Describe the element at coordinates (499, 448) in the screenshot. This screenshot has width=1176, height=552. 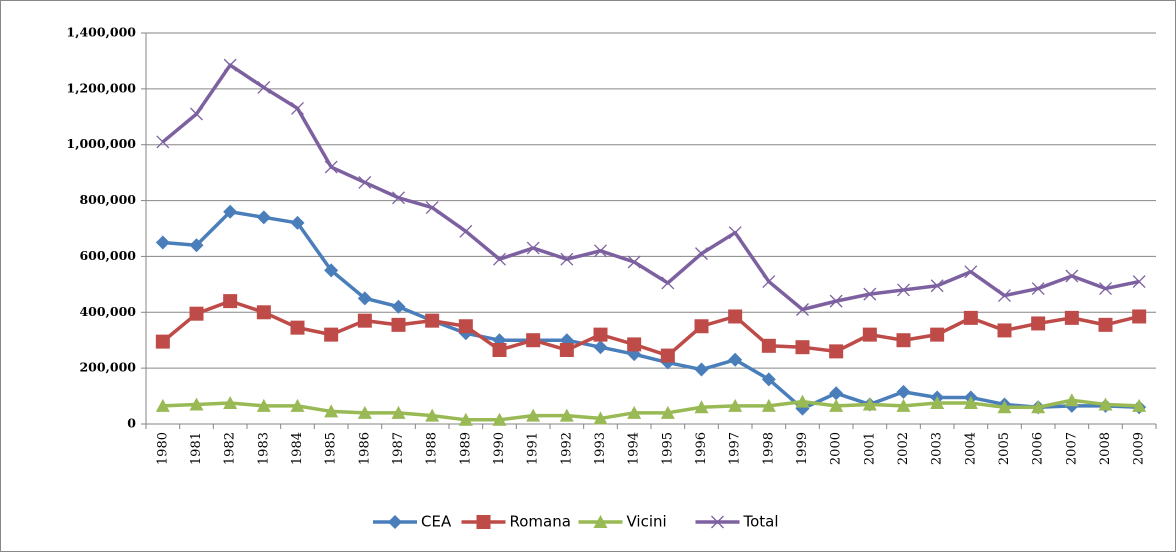
I see `x-tick-label: 1990` at that location.